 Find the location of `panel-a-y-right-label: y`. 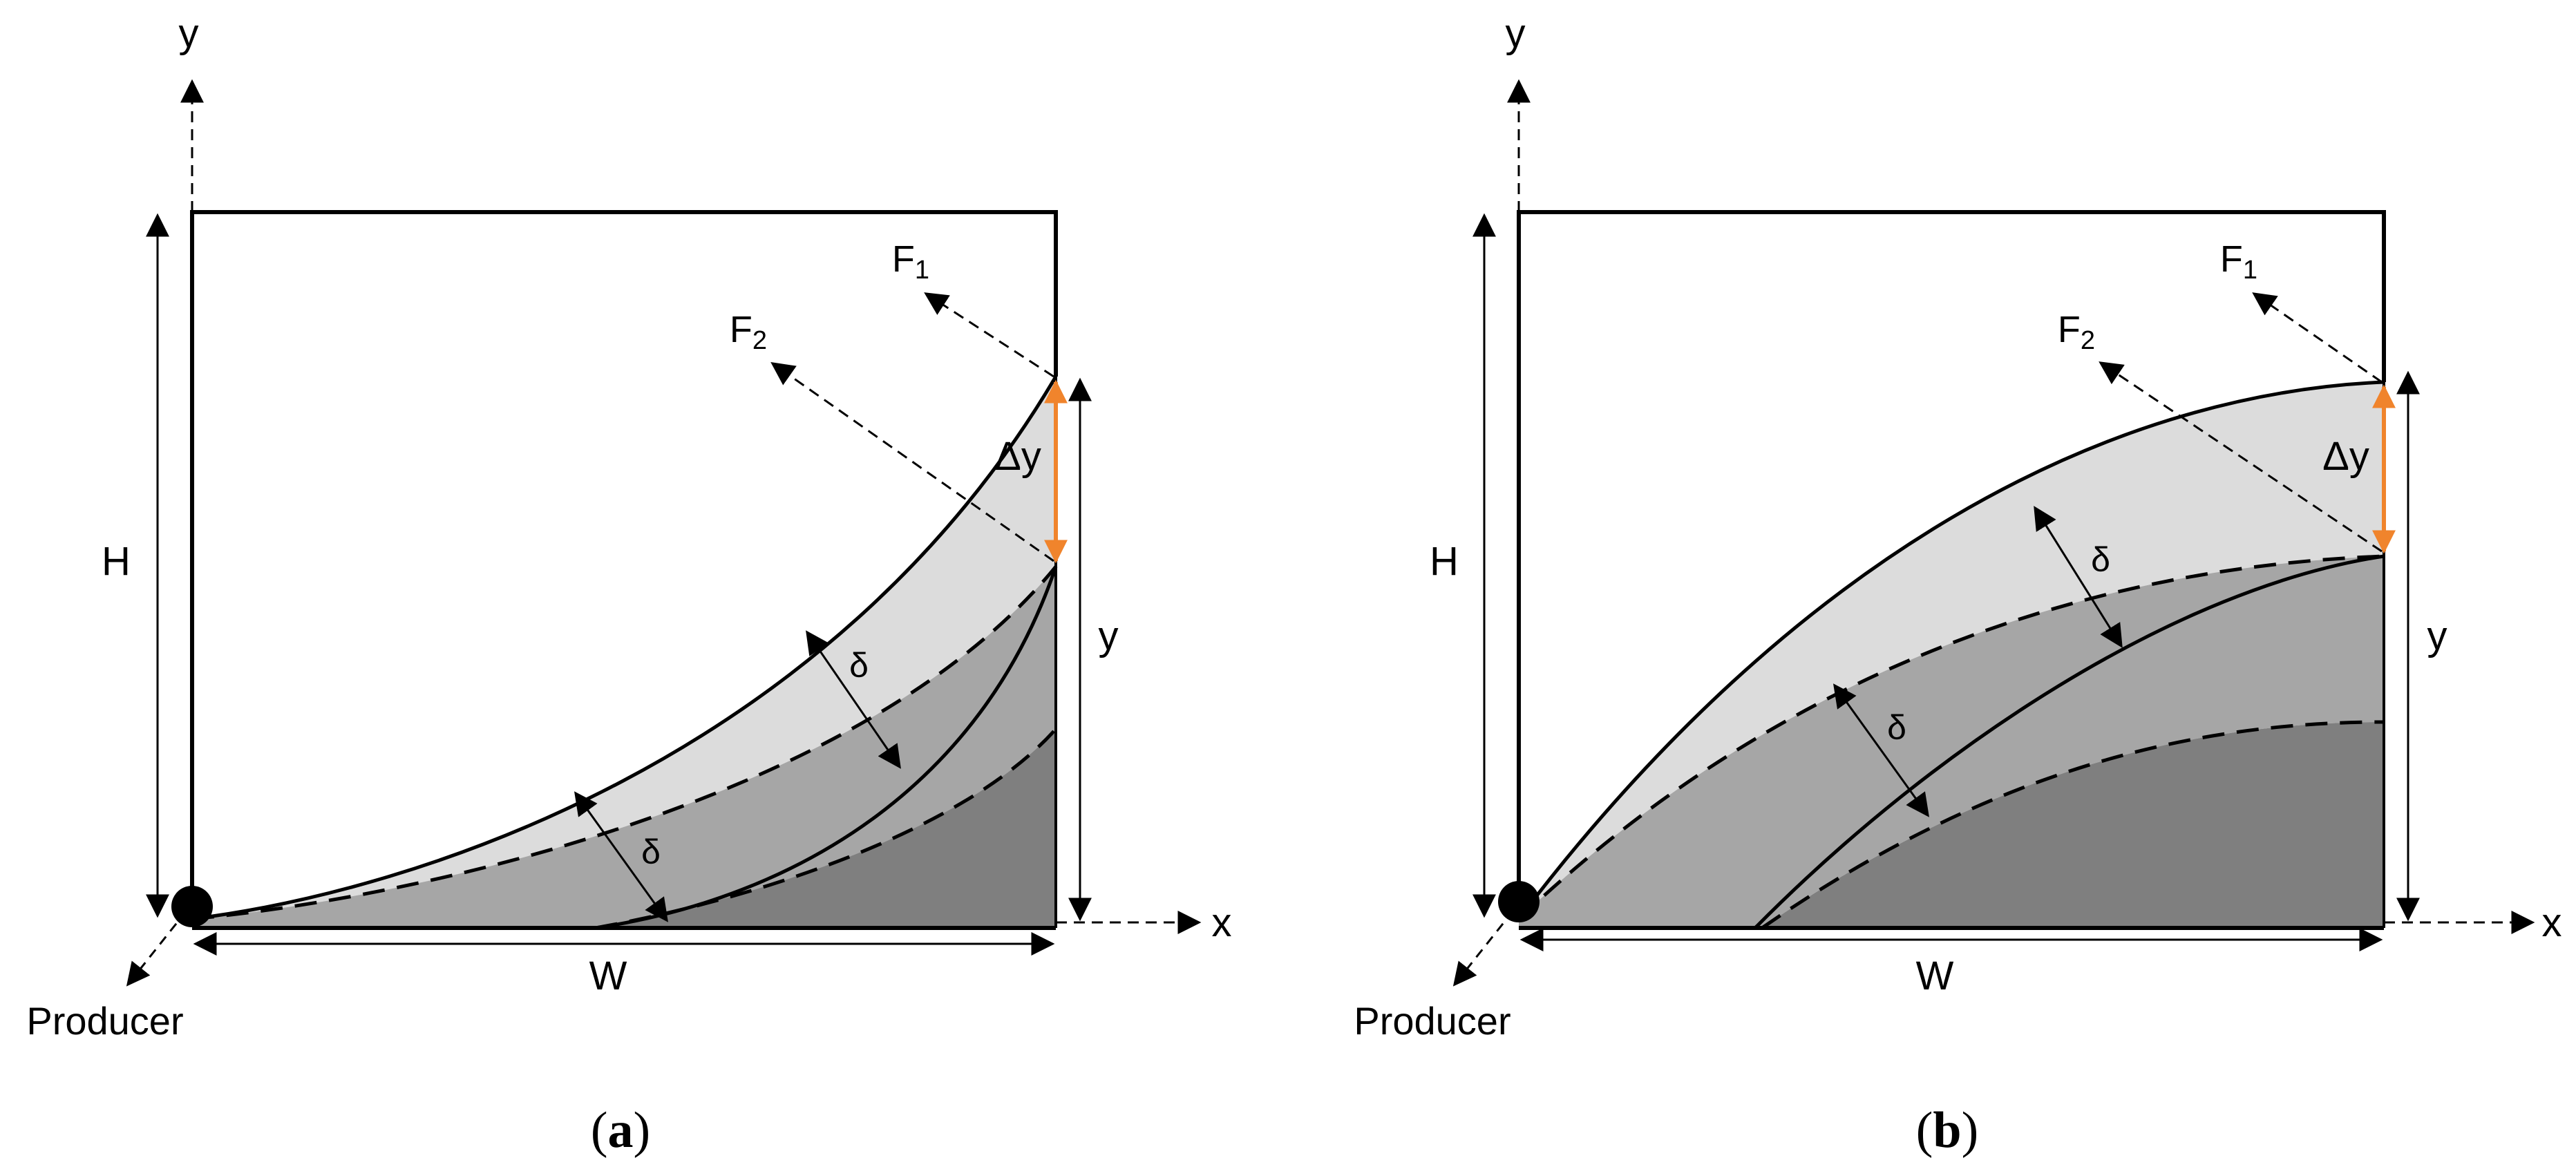

panel-a-y-right-label: y is located at coordinates (1109, 636).